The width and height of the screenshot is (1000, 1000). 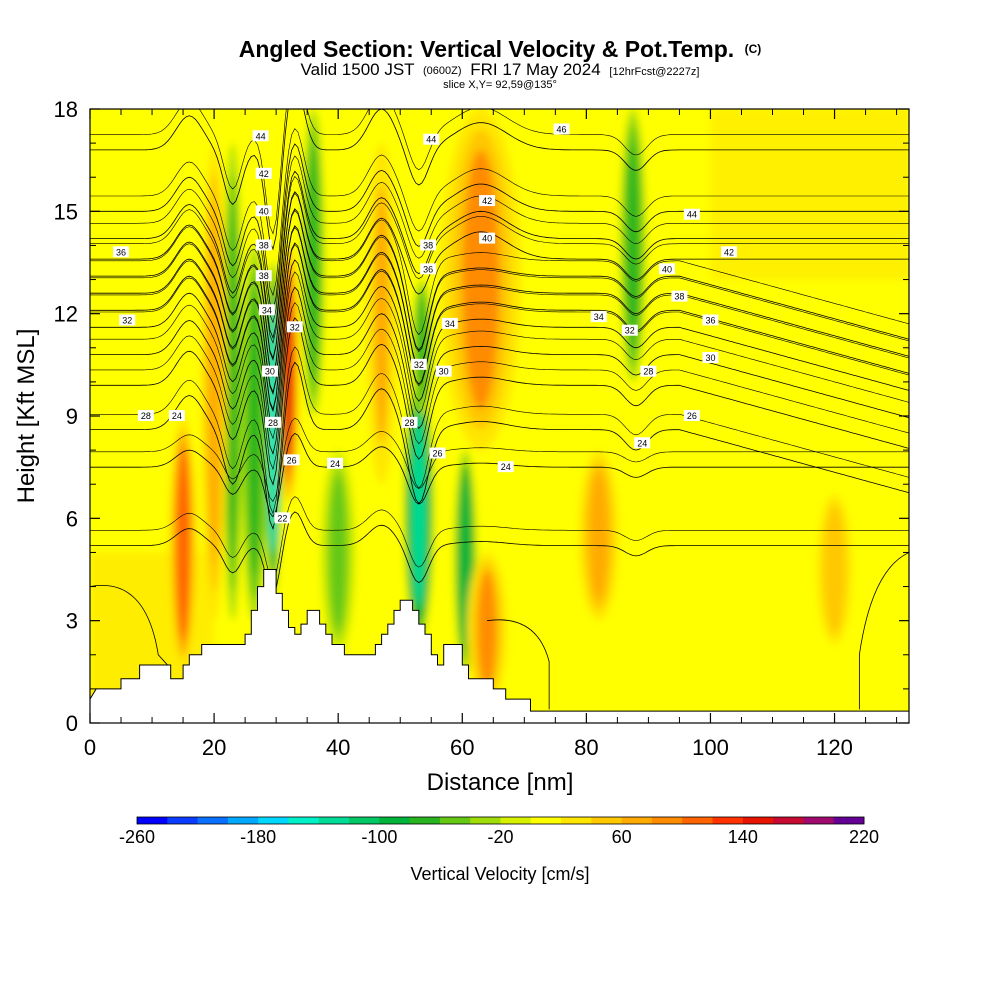 What do you see at coordinates (66, 314) in the screenshot?
I see `y-tick-label: 12` at bounding box center [66, 314].